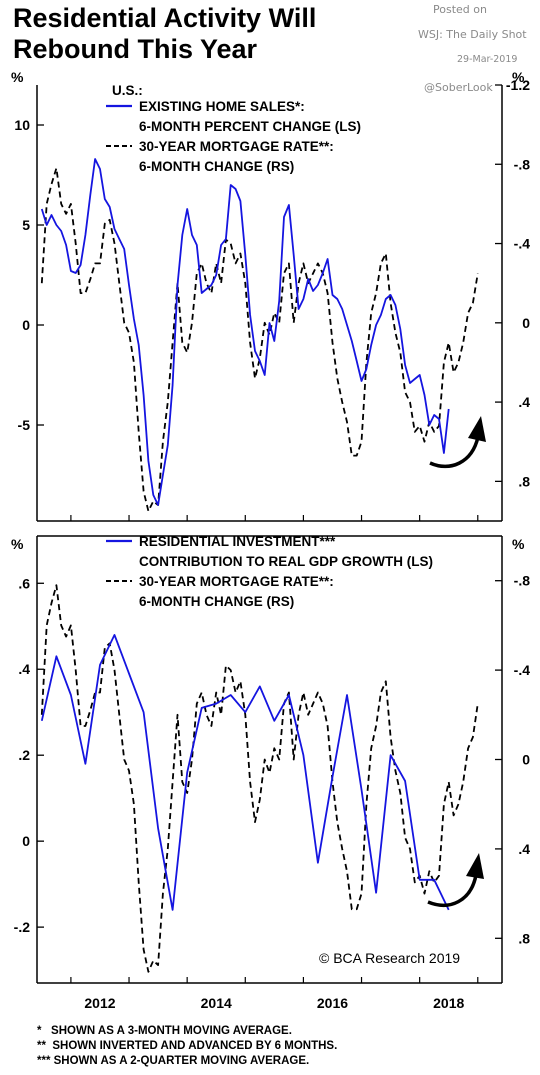 The width and height of the screenshot is (540, 1075). I want to click on top-right-ticks: -1.2 -.8 -.4 0 .4 .8, so click(512, 283).